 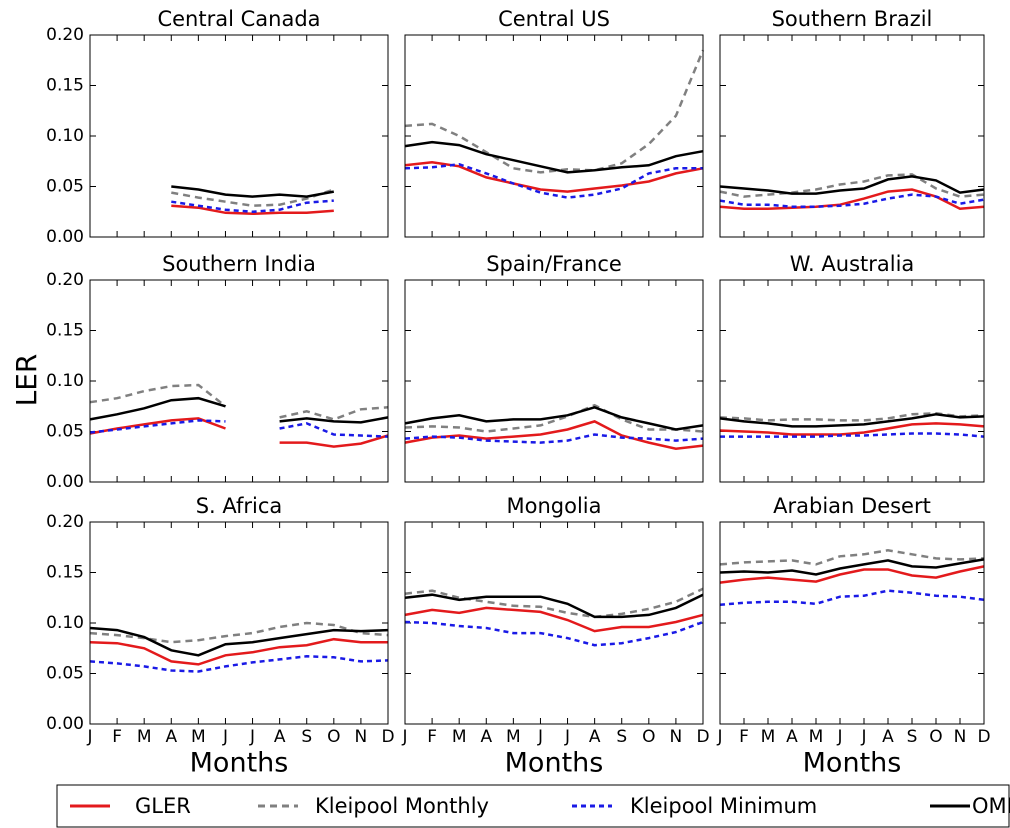 What do you see at coordinates (554, 264) in the screenshot?
I see `chart-title: Spain/France` at bounding box center [554, 264].